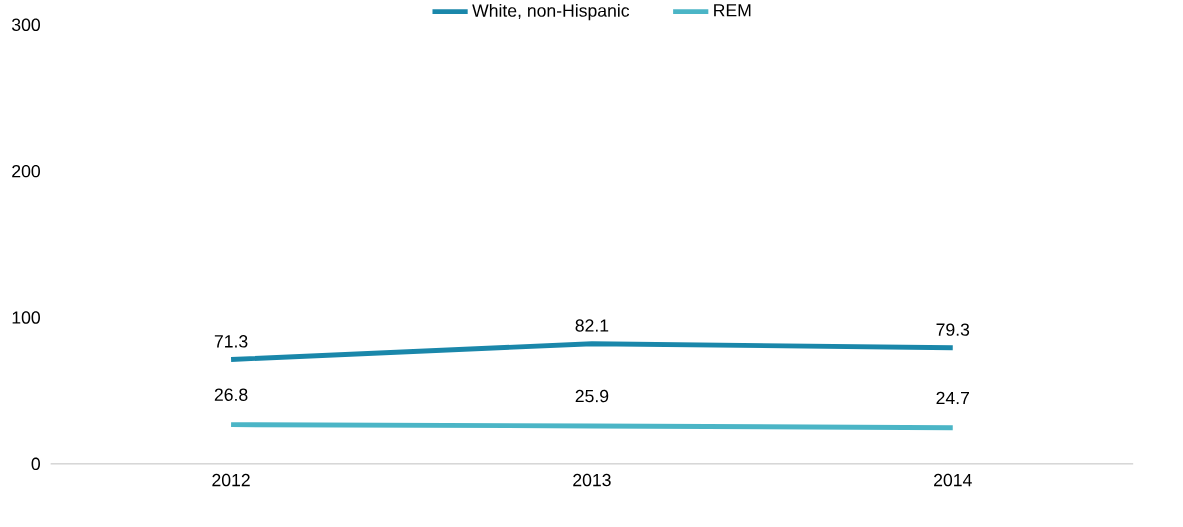  Describe the element at coordinates (231, 341) in the screenshot. I see `data-label: 71.3` at that location.